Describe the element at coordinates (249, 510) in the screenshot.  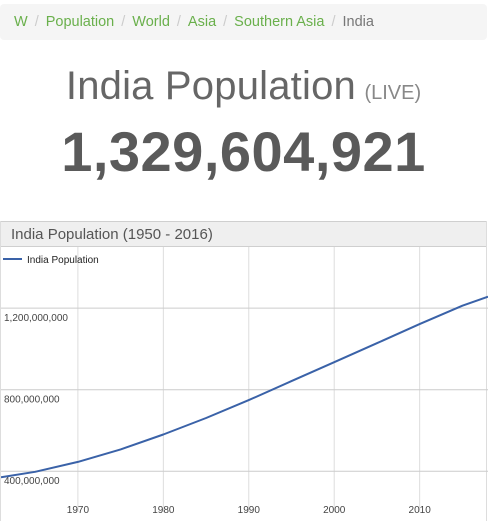
I see `x-tick-label: 1990` at that location.